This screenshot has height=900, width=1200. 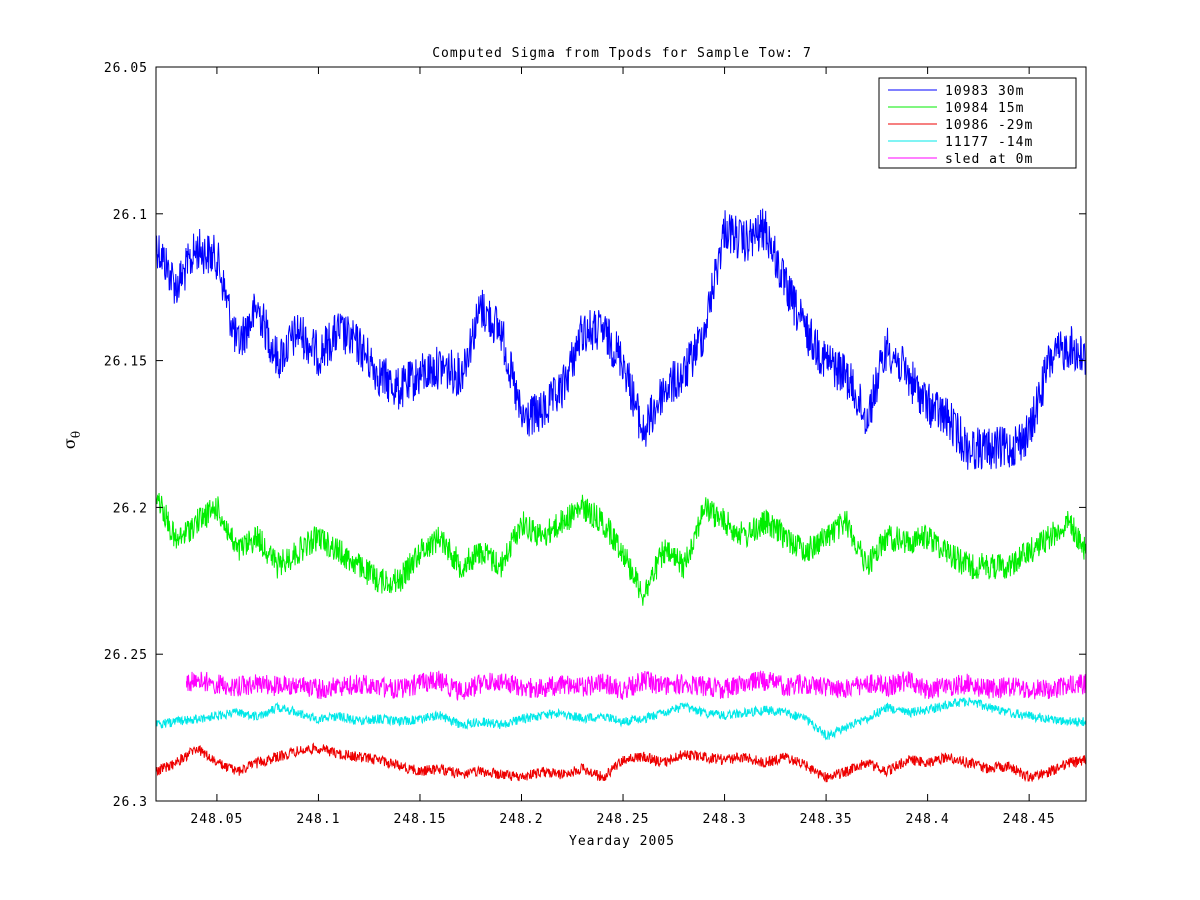 I want to click on legend-label-2: 10984 15m, so click(x=984, y=108).